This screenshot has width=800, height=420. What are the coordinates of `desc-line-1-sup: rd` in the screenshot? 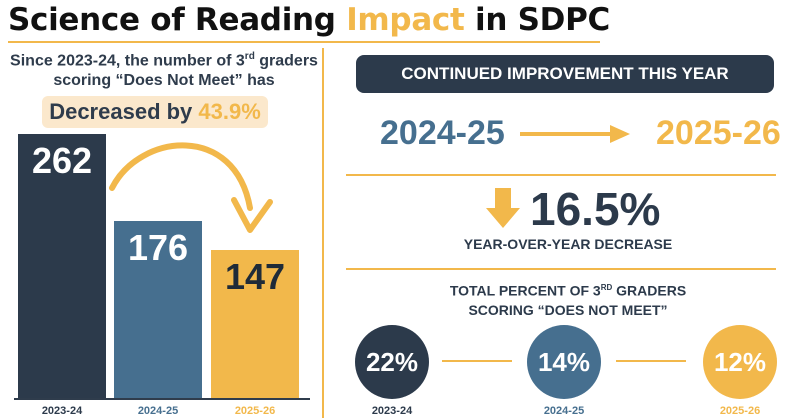 It's located at (249, 56).